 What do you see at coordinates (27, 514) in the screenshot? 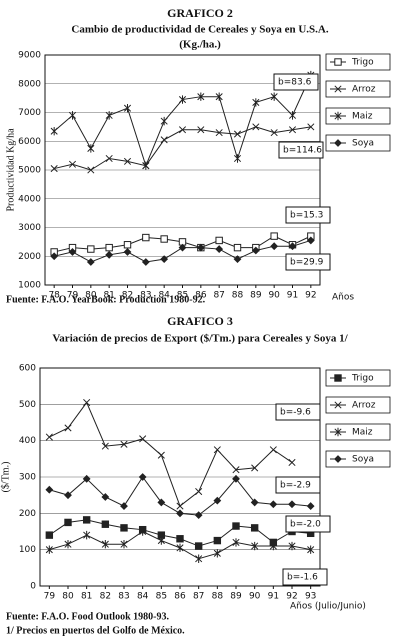
I see `y-tick-label: 200` at bounding box center [27, 514].